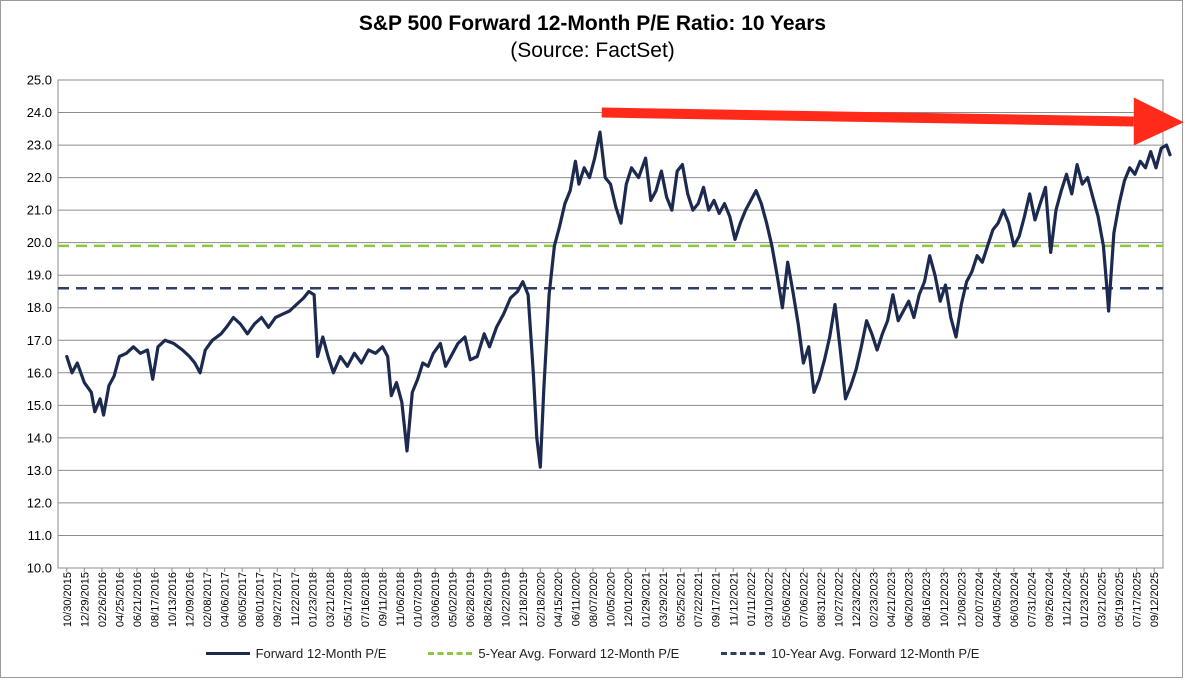 The image size is (1185, 680). What do you see at coordinates (39, 405) in the screenshot?
I see `y-tick-label: 15.0` at bounding box center [39, 405].